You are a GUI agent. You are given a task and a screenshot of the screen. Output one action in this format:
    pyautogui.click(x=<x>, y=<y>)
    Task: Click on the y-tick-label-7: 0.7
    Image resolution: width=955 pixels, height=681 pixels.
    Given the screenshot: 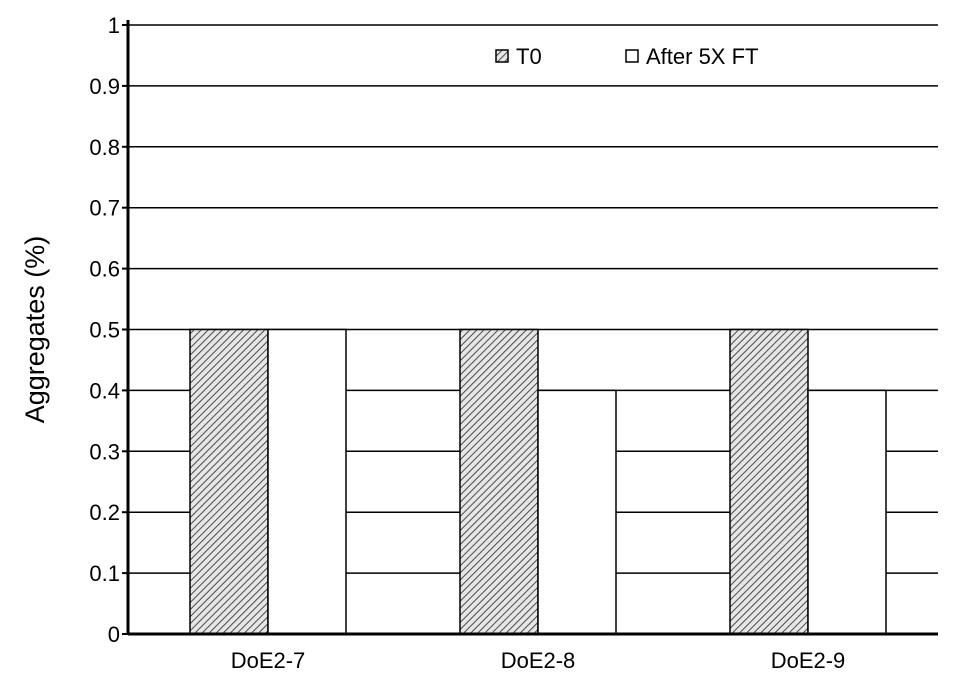 What is the action you would take?
    pyautogui.click(x=104, y=208)
    